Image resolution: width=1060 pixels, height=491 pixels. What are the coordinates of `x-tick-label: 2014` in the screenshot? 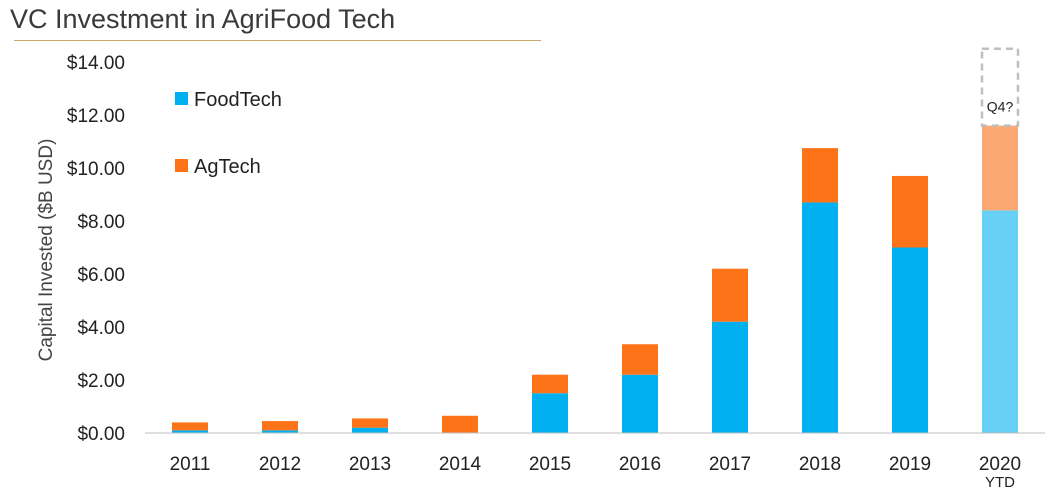 It's located at (460, 464).